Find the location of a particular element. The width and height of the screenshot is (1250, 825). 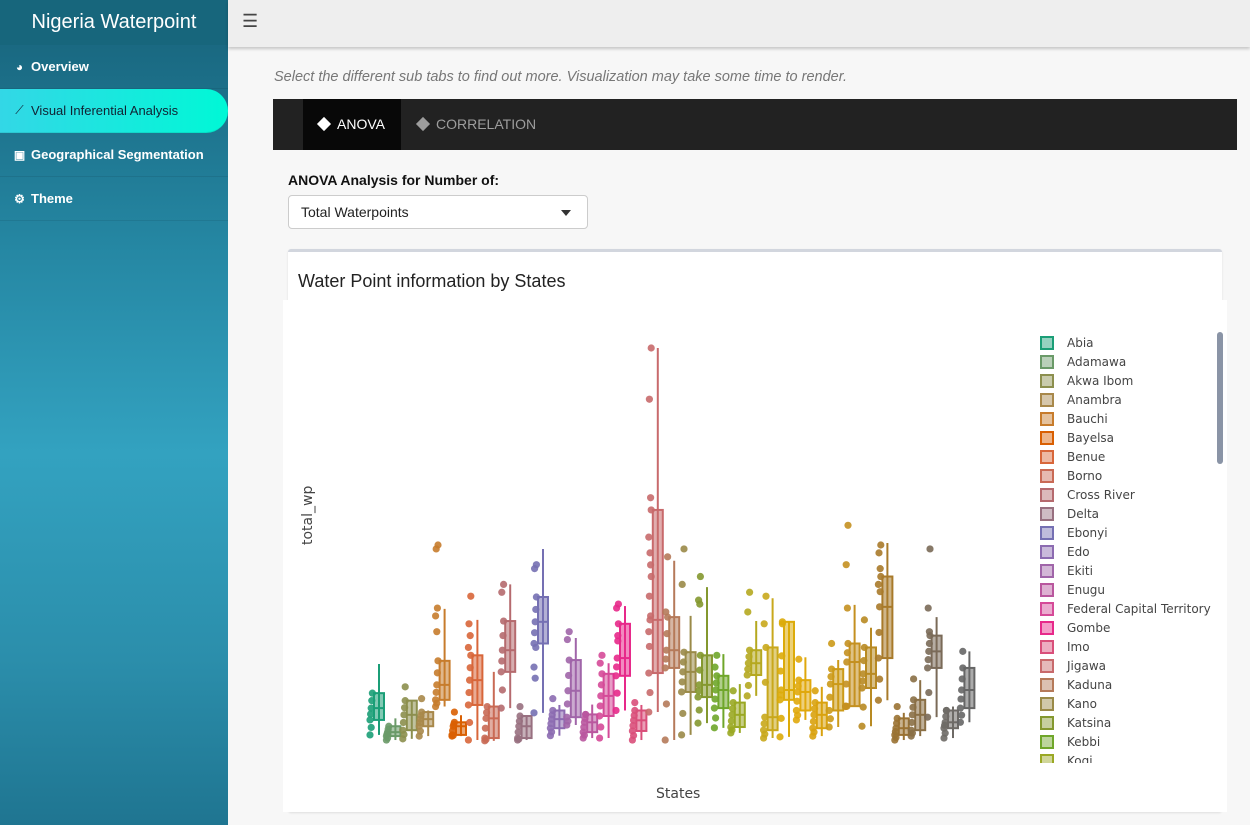

sidebar-item-overview: ◕ Overview is located at coordinates (114, 67).